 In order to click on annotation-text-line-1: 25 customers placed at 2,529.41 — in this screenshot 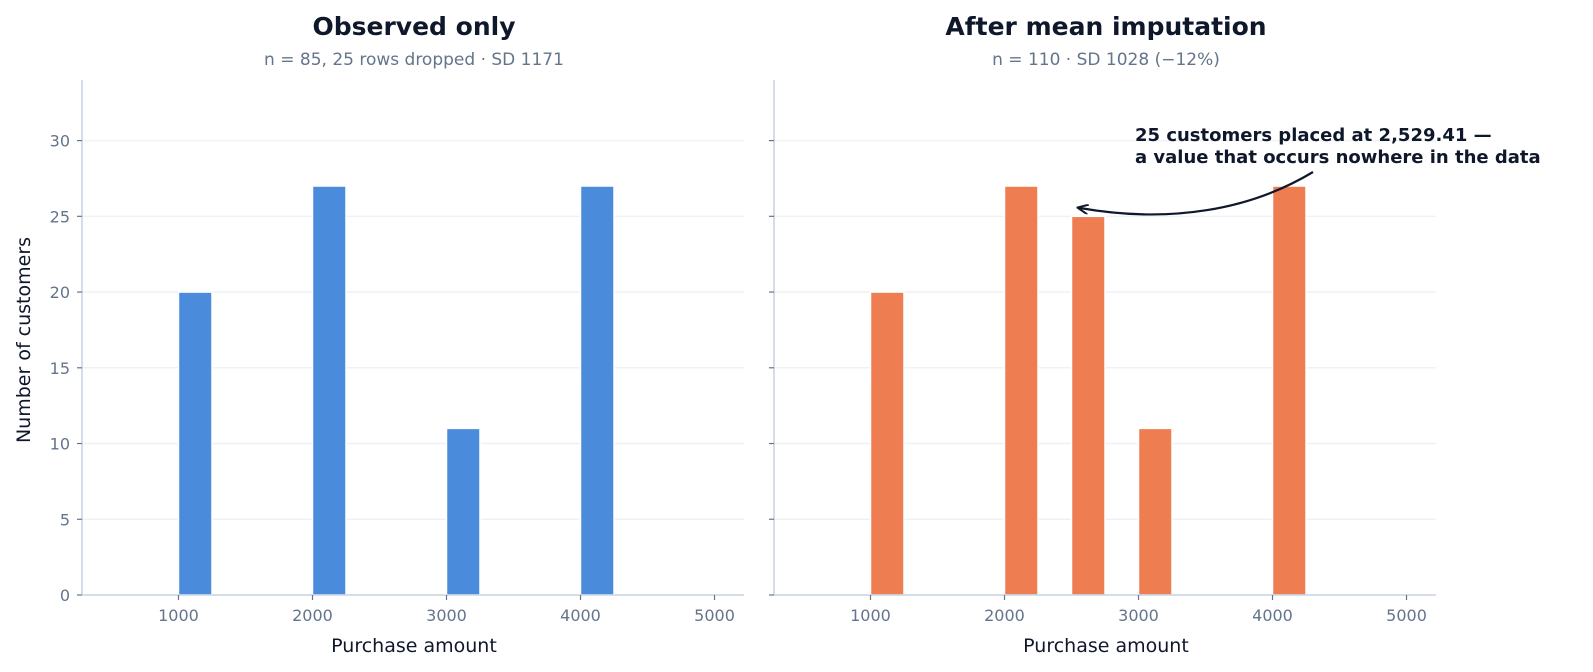, I will do `click(1313, 135)`.